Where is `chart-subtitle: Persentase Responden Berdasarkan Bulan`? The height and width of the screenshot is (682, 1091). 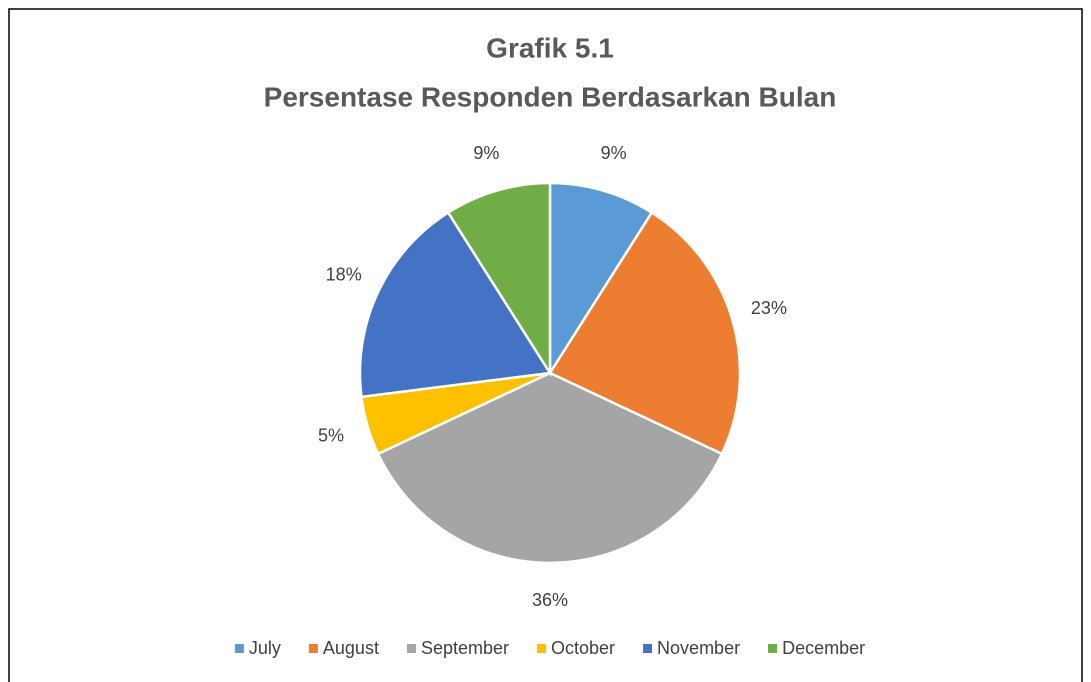 chart-subtitle: Persentase Responden Berdasarkan Bulan is located at coordinates (550, 96).